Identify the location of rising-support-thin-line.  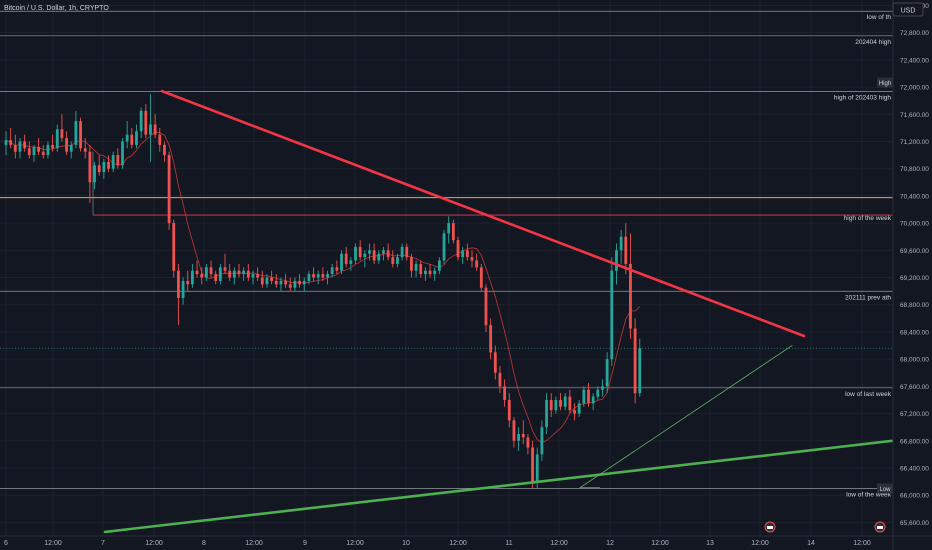
(686, 417).